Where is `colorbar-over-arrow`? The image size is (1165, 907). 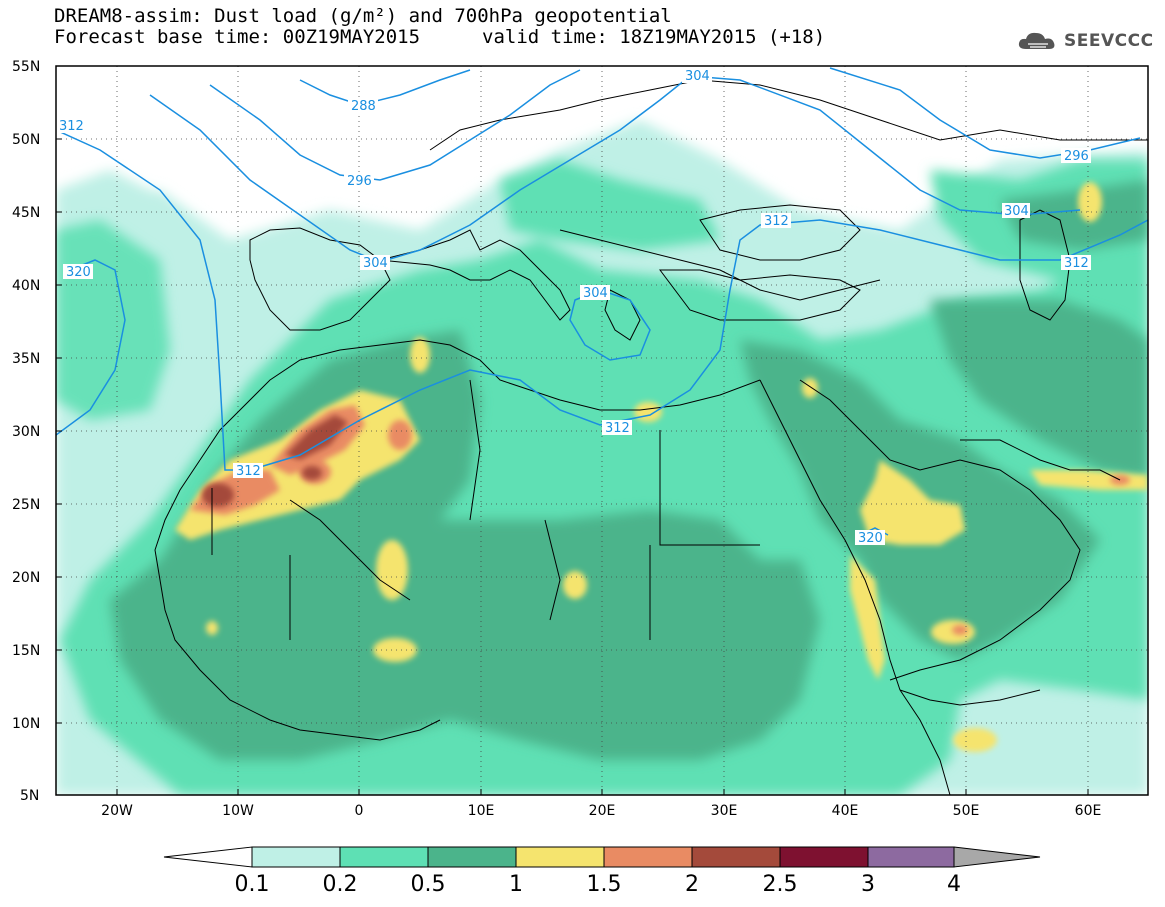 colorbar-over-arrow is located at coordinates (997, 857).